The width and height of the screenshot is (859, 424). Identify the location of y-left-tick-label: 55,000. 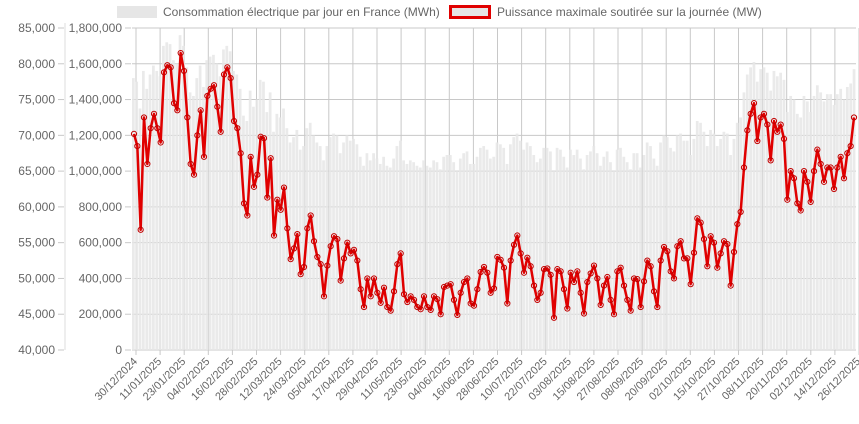
(36, 243).